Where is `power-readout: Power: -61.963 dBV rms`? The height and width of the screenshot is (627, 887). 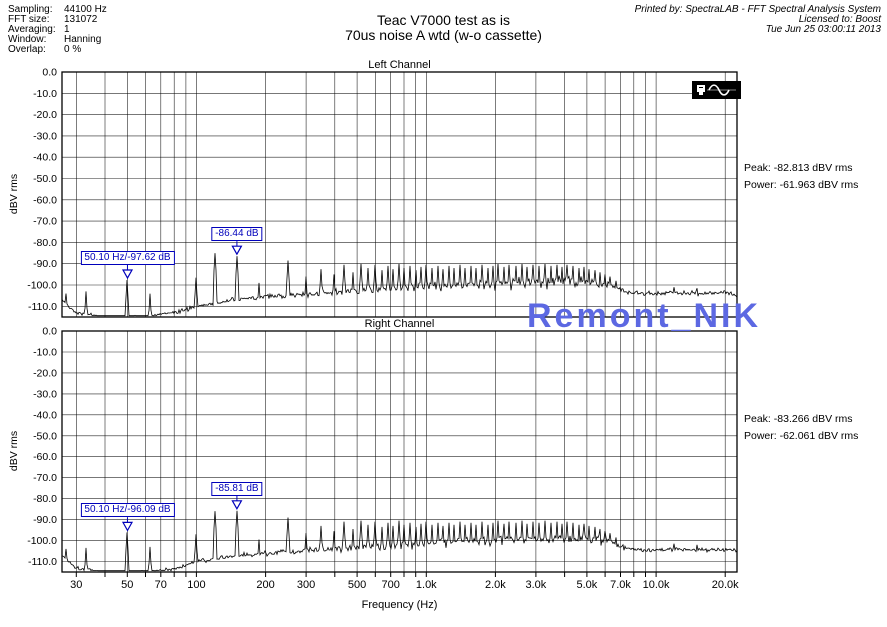 power-readout: Power: -61.963 dBV rms is located at coordinates (801, 185).